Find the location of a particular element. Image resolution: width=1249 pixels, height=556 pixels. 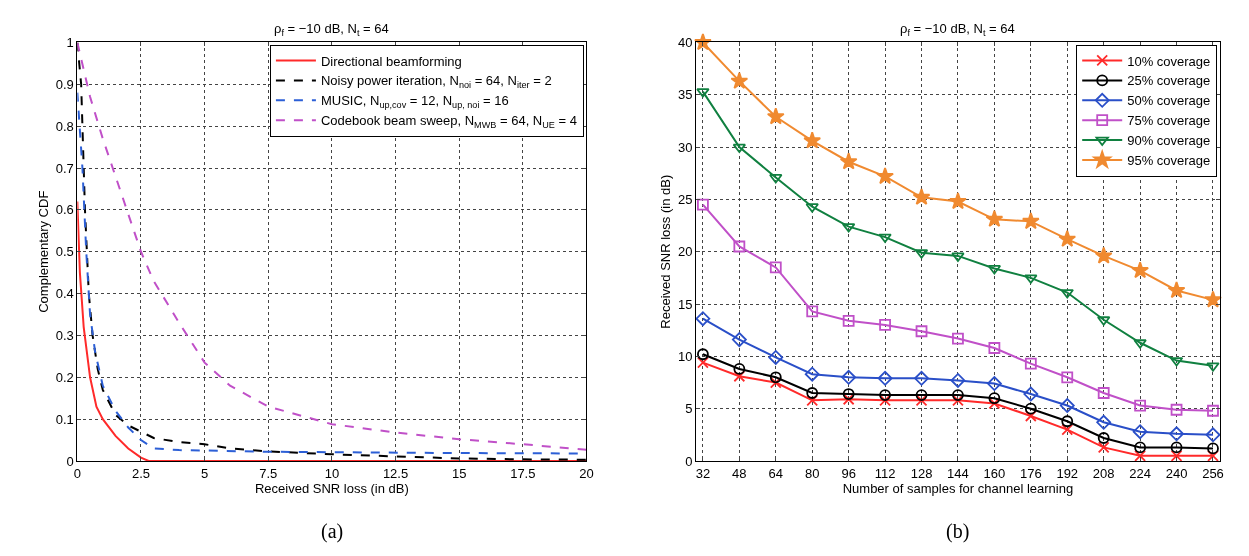

x-axis-title: Number of samples for channel learning is located at coordinates (958, 489).